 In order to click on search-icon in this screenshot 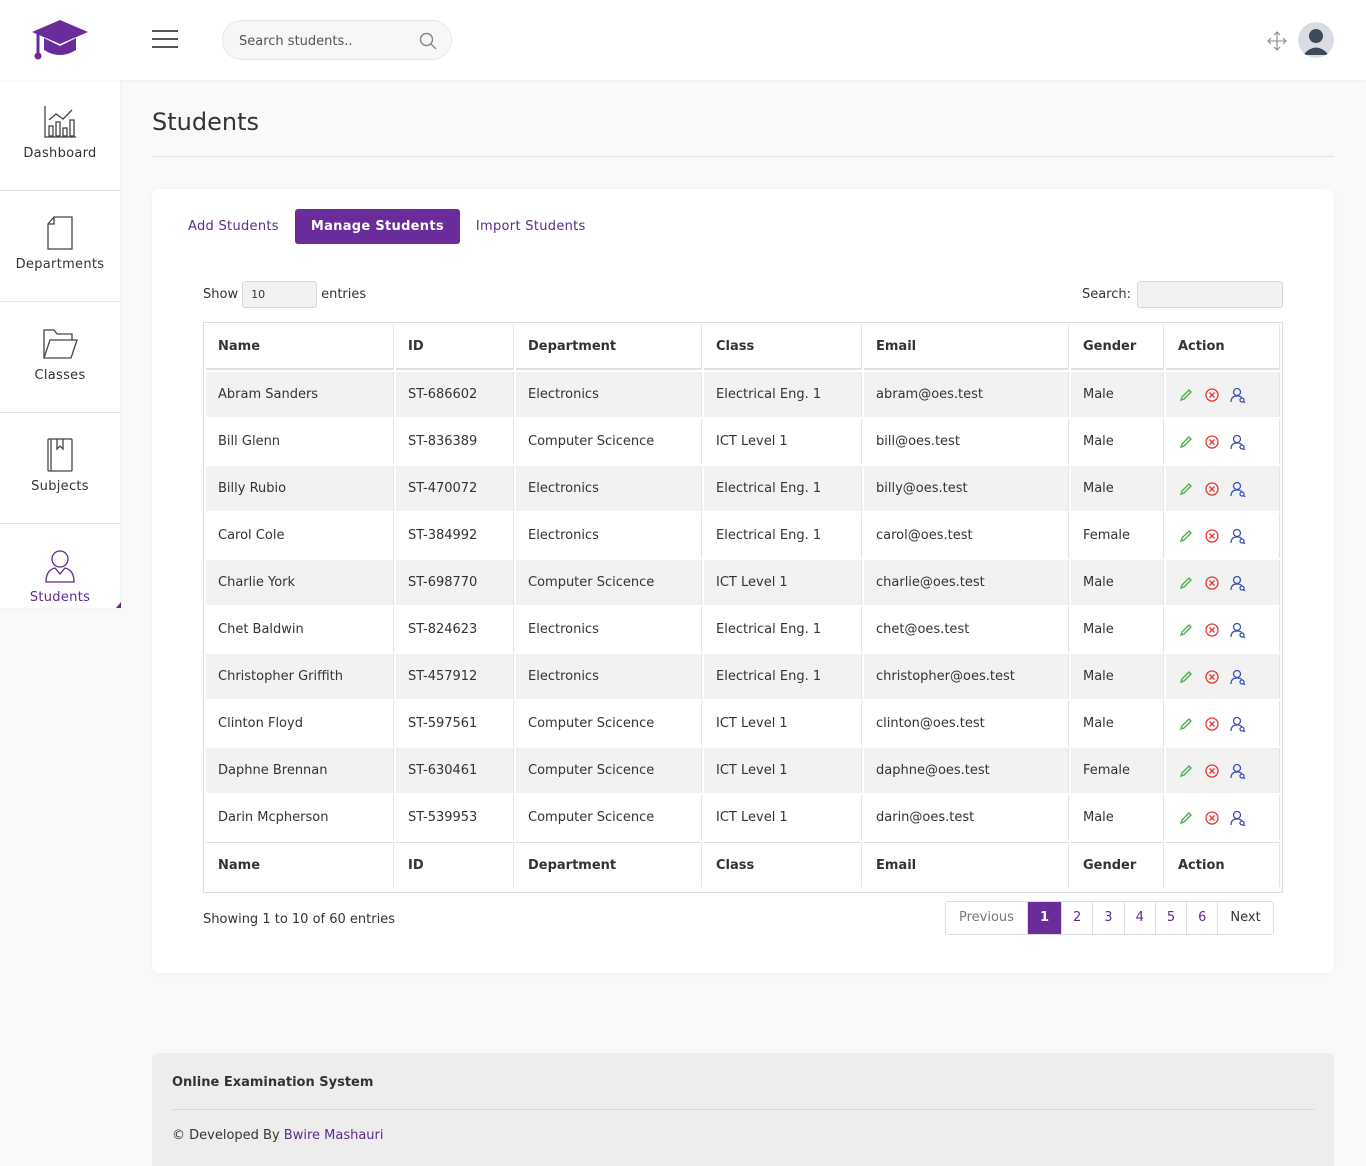, I will do `click(428, 41)`.